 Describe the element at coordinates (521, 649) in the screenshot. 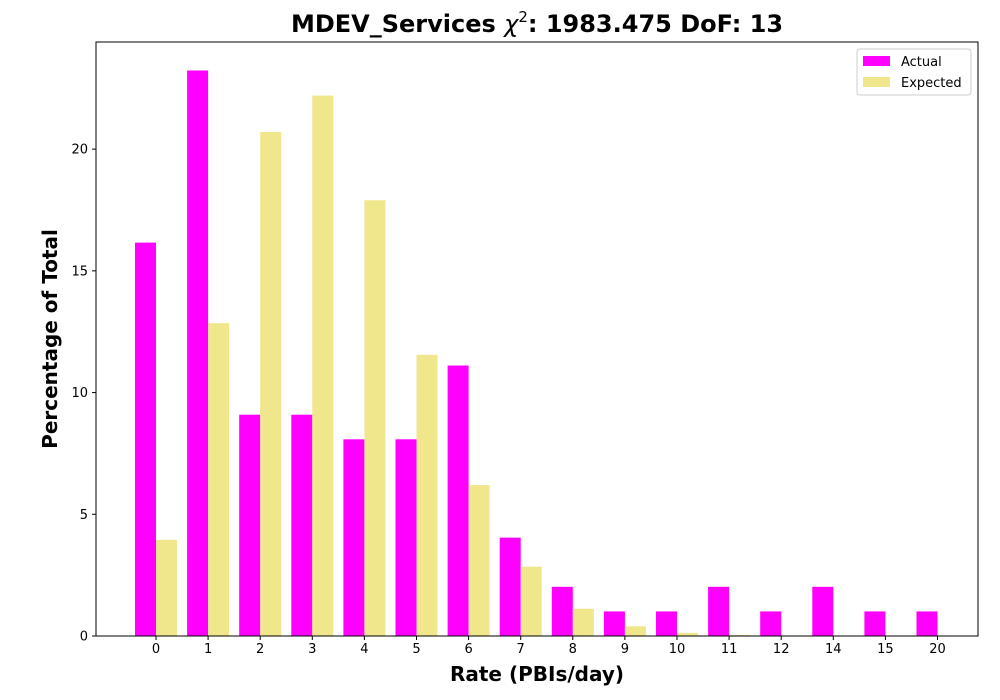

I see `x-tick-label: 7` at that location.